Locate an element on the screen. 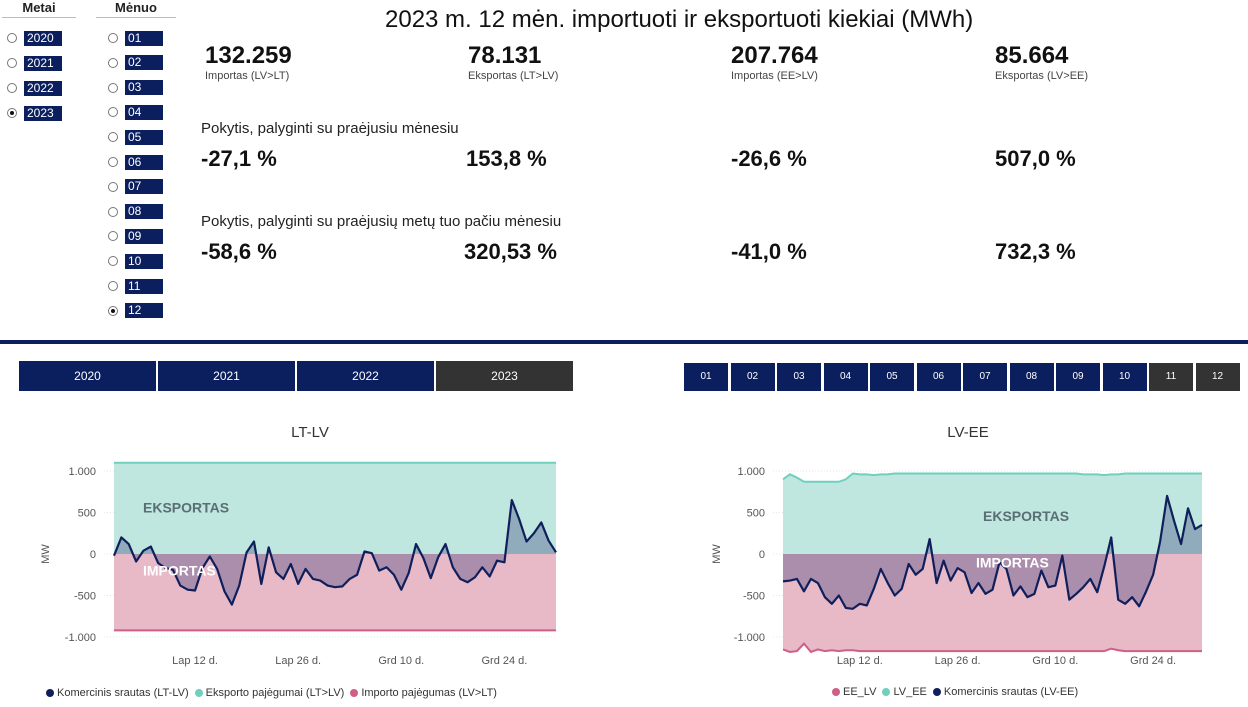 Image resolution: width=1248 pixels, height=707 pixels. year-option-2020: 2020 is located at coordinates (34, 38).